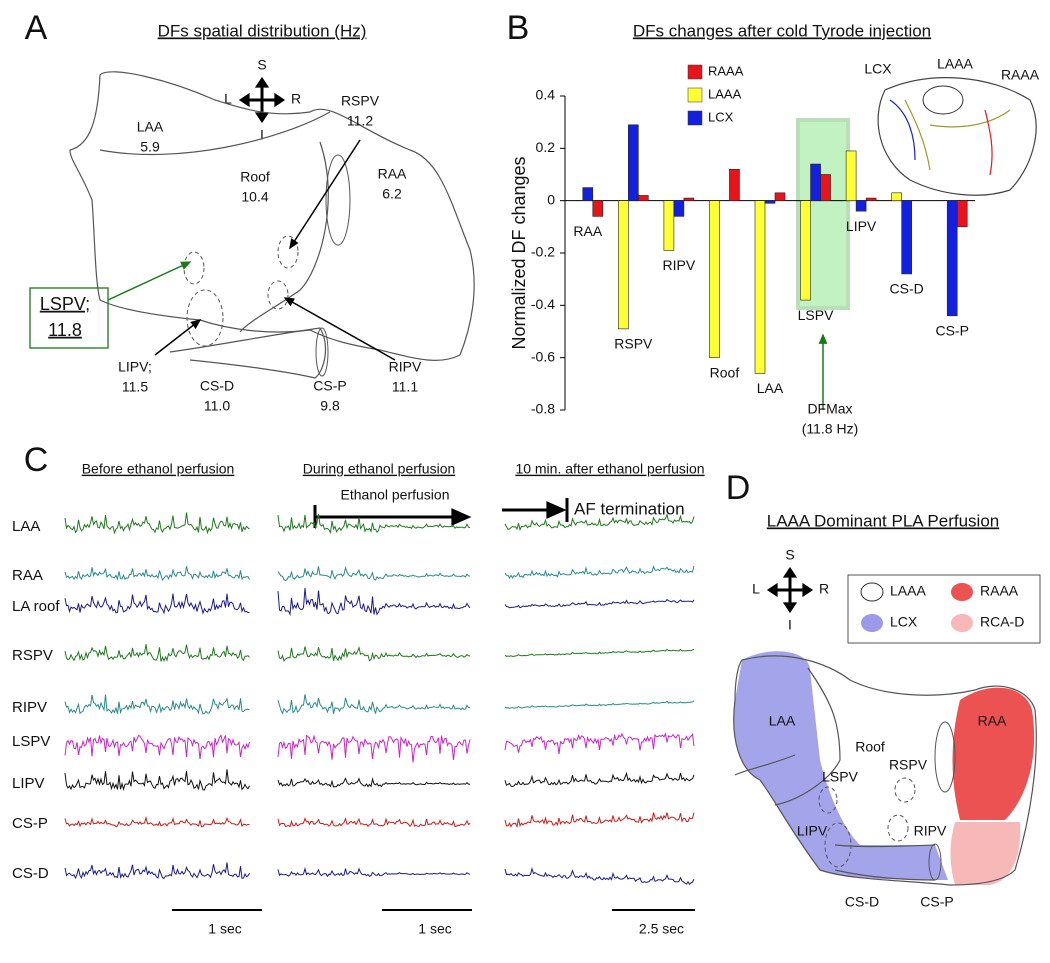 The image size is (1050, 963). I want to click on region-label: RIPV, so click(930, 831).